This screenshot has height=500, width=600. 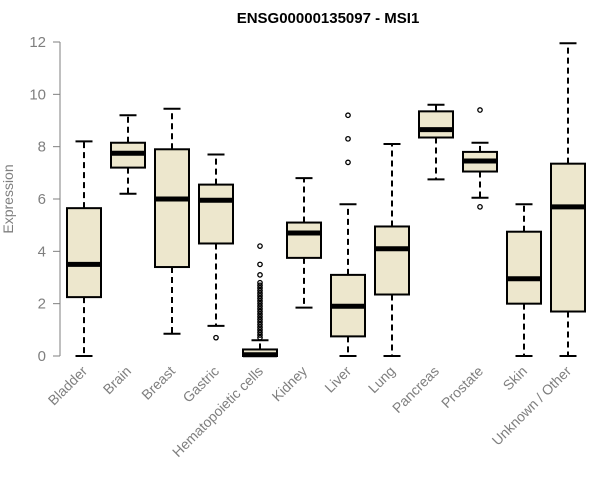 What do you see at coordinates (68, 386) in the screenshot?
I see `x-tick-label: Bladder` at bounding box center [68, 386].